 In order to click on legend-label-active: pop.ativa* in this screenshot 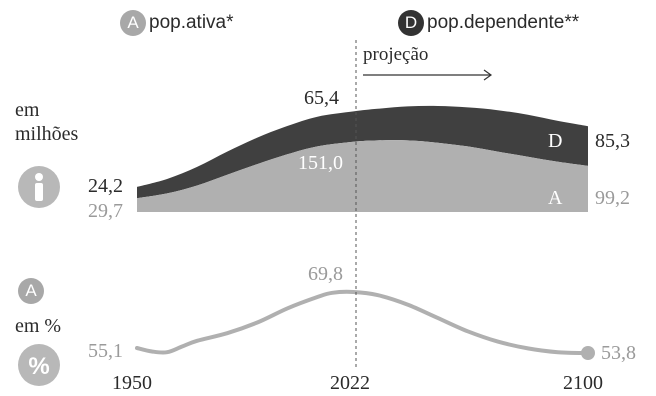, I will do `click(191, 23)`.